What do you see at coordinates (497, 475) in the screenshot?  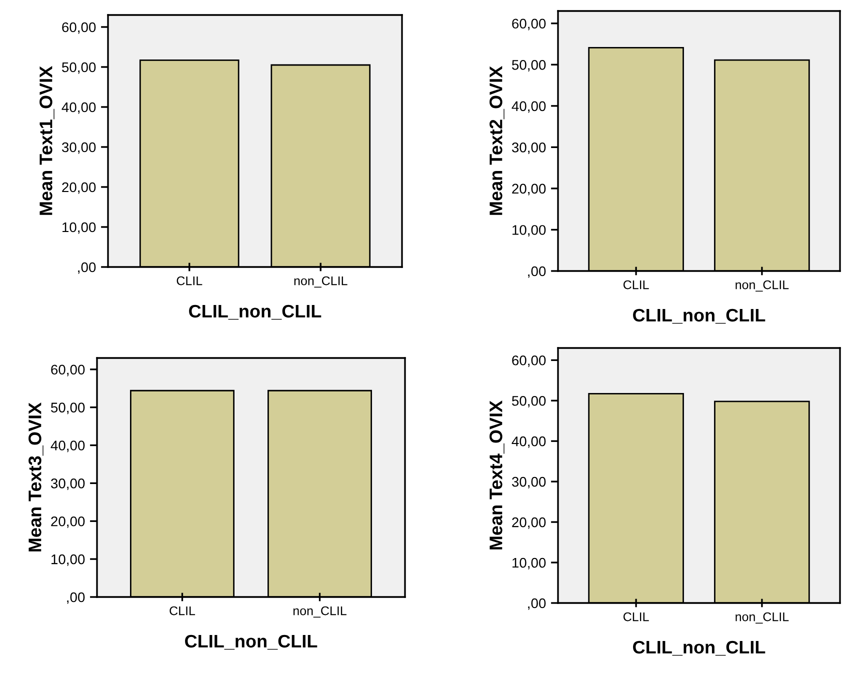 I see `y-axis-title: Mean Text4_OVIX` at bounding box center [497, 475].